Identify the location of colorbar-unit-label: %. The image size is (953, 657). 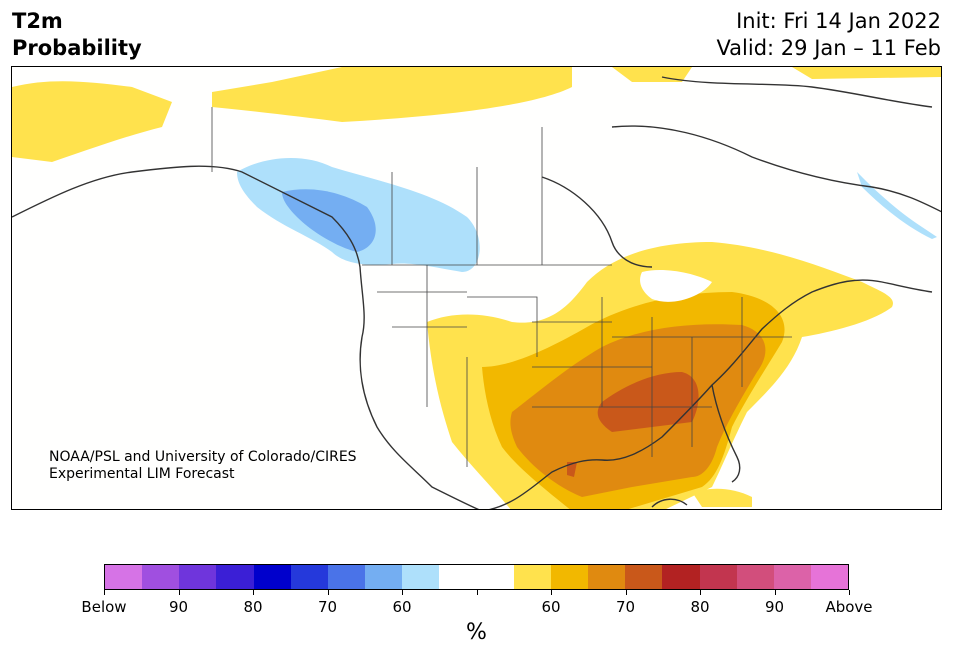
(476, 632).